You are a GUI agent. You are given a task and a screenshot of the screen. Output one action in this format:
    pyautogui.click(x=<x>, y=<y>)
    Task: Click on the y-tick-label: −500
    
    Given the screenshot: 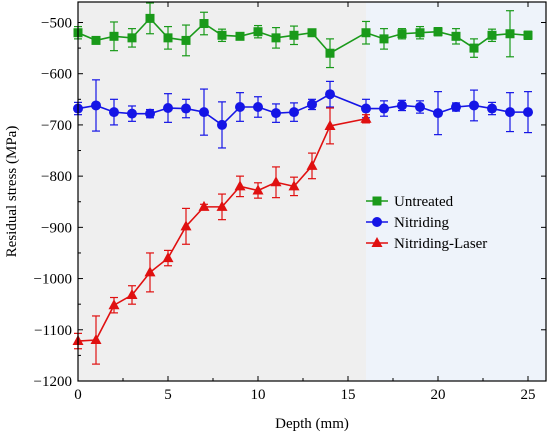 What is the action you would take?
    pyautogui.click(x=56, y=23)
    